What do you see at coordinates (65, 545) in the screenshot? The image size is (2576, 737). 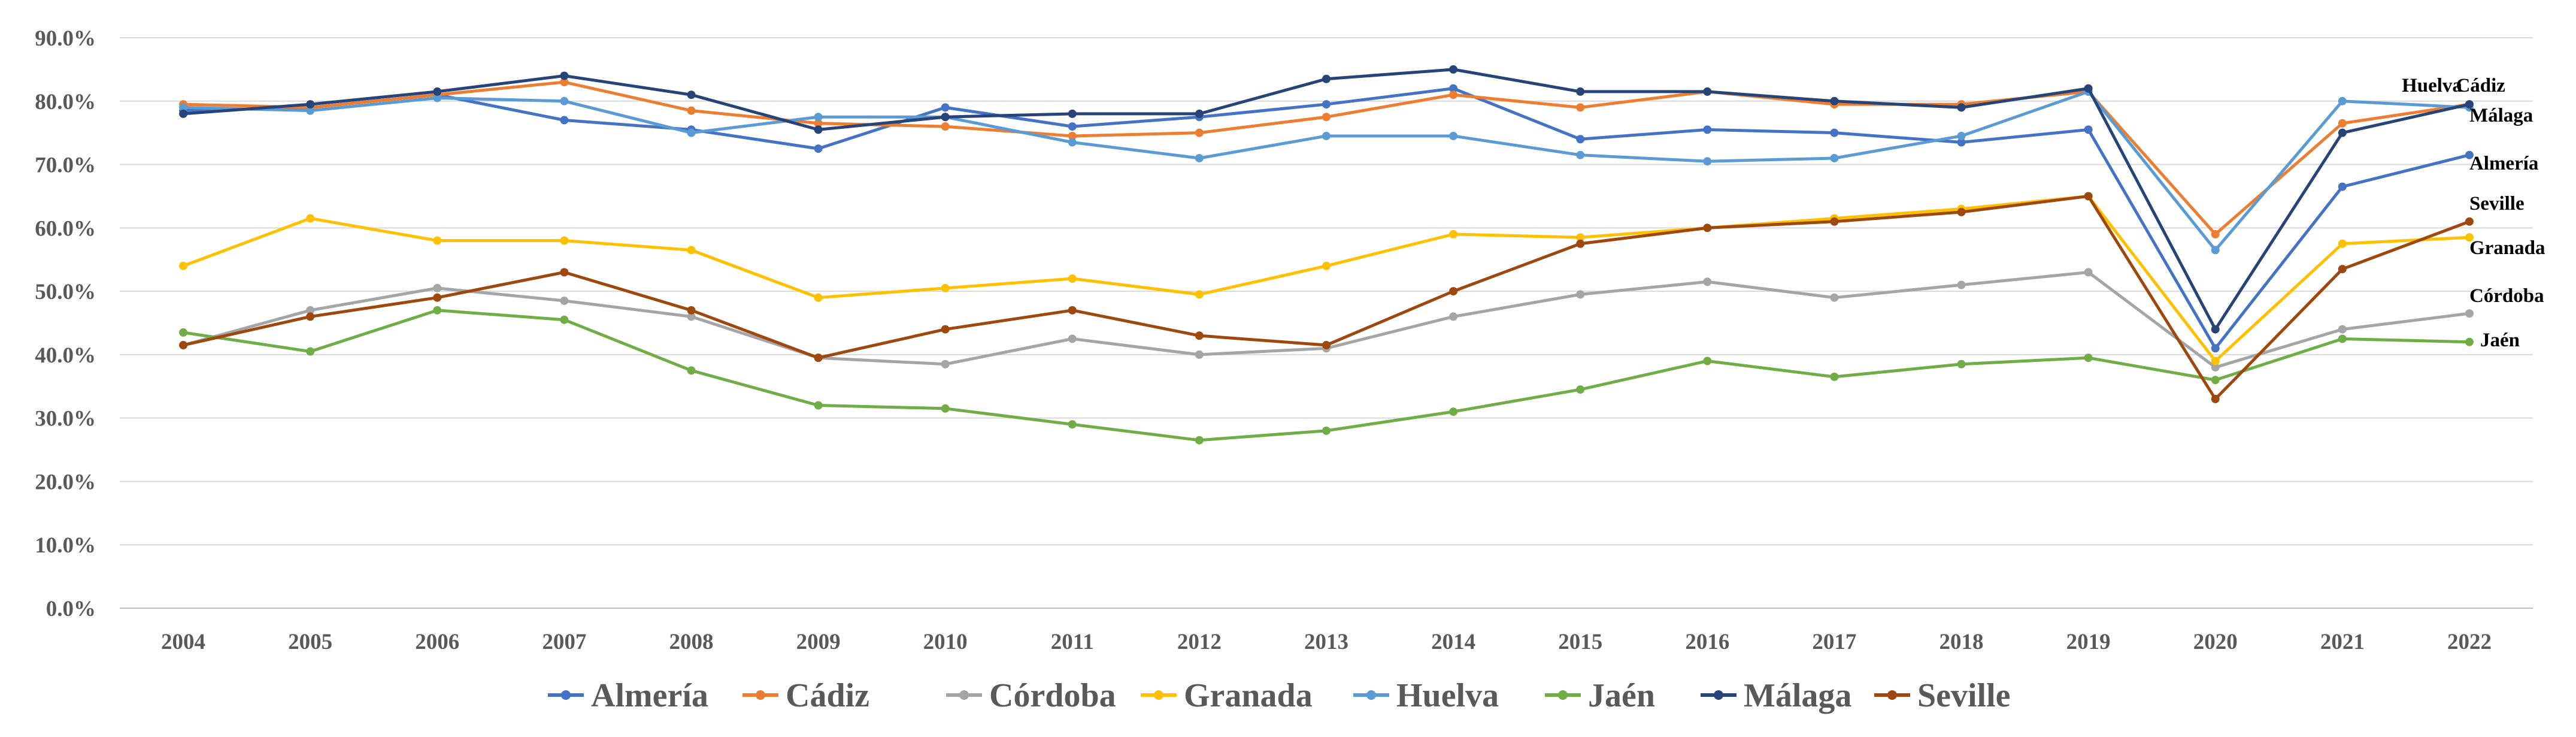 I see `y-tick-label: 10.0%` at bounding box center [65, 545].